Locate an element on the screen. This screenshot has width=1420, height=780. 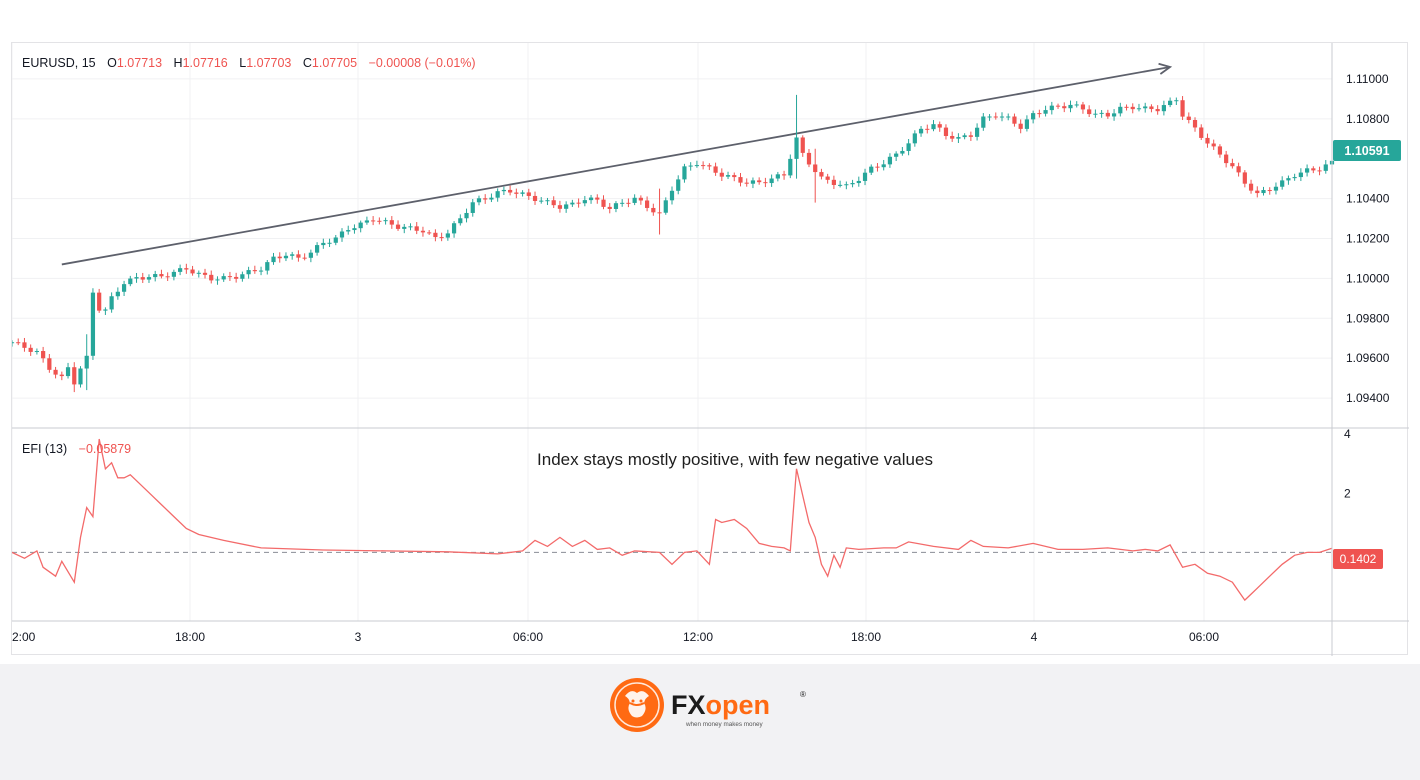
brand-wordmark: FXopen is located at coordinates (720, 705).